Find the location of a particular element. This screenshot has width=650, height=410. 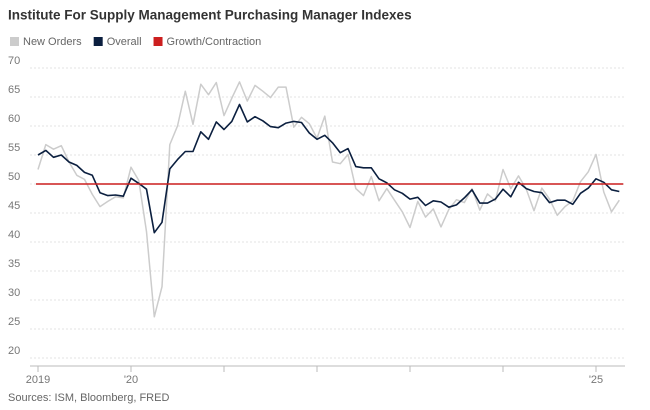

y-tick-label: 45 is located at coordinates (14, 206).